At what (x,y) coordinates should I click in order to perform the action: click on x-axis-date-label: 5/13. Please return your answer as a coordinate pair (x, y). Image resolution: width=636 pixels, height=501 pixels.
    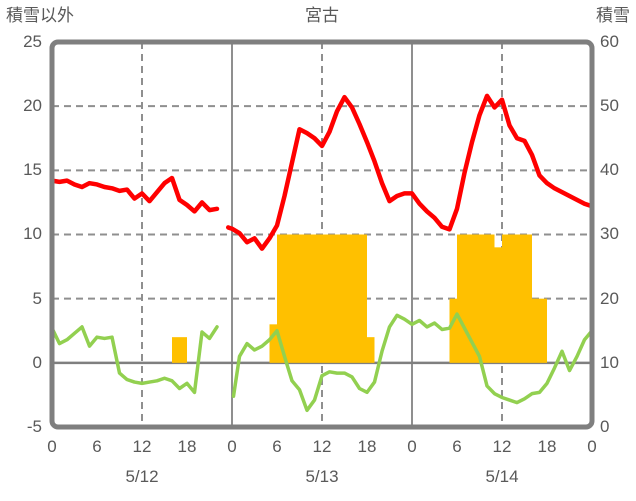
    Looking at the image, I should click on (322, 476).